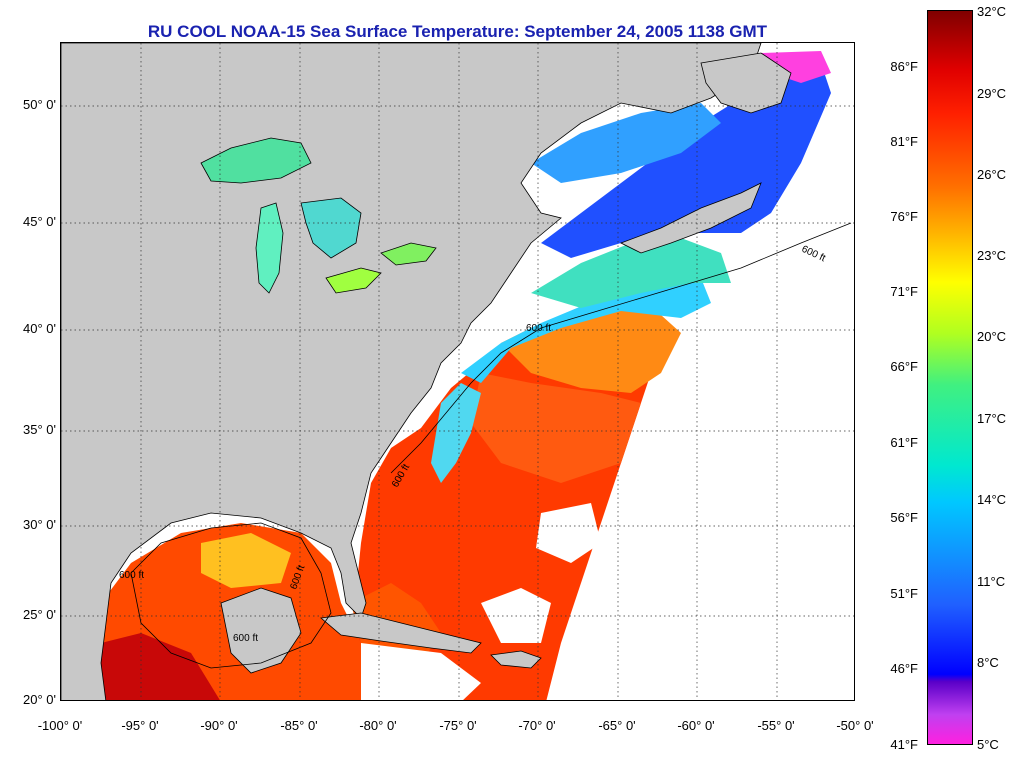 This screenshot has height=761, width=1016. What do you see at coordinates (904, 517) in the screenshot?
I see `colorbar-fahrenheit-label: 56°F` at bounding box center [904, 517].